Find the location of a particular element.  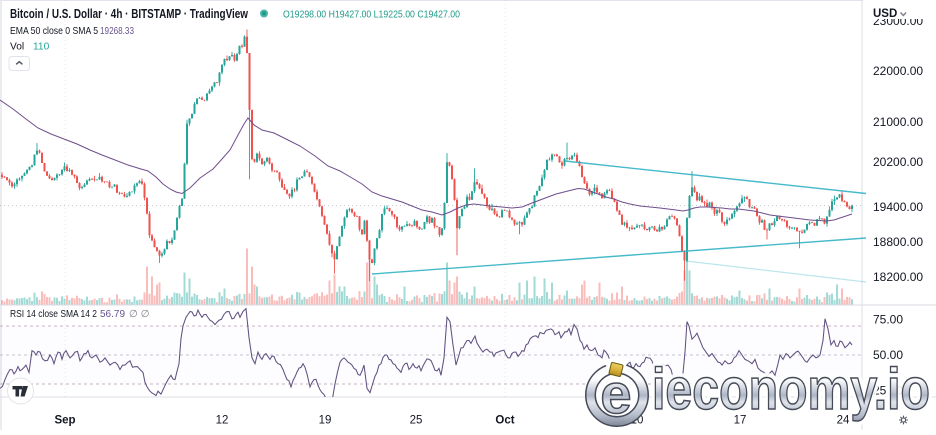

svg-text: e is located at coordinates (615, 393).